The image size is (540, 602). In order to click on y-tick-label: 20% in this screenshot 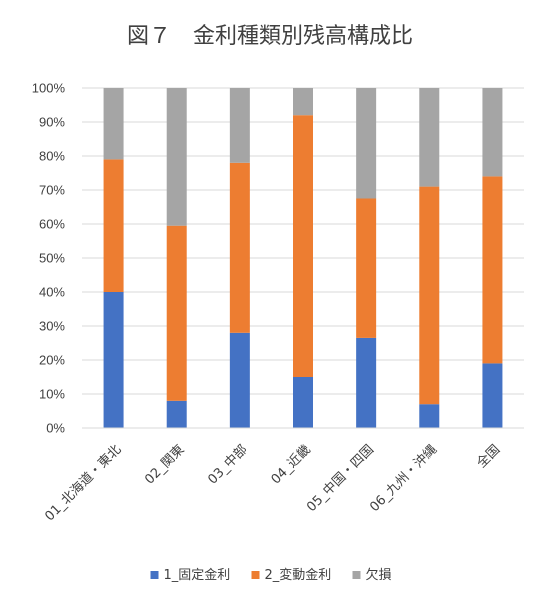, I will do `click(52, 360)`.